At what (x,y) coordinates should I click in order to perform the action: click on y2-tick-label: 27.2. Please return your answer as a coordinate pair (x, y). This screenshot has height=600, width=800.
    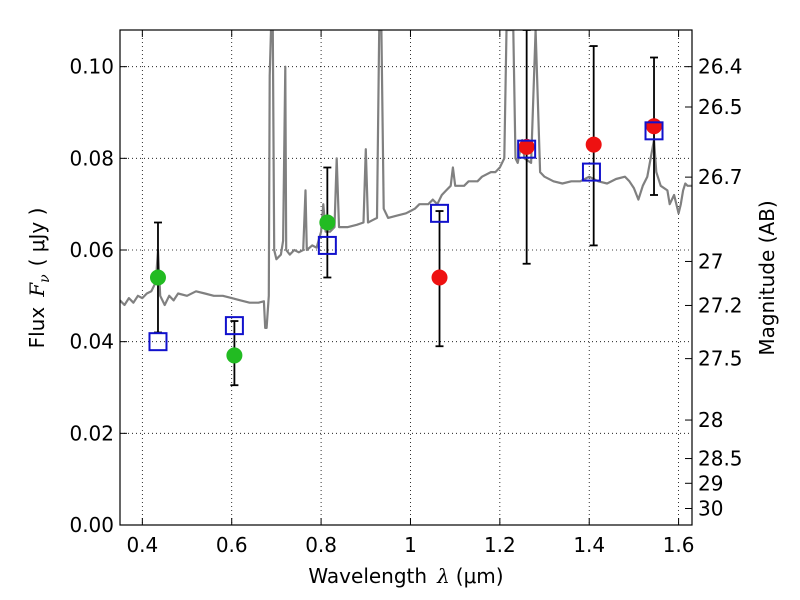
    Looking at the image, I should click on (720, 305).